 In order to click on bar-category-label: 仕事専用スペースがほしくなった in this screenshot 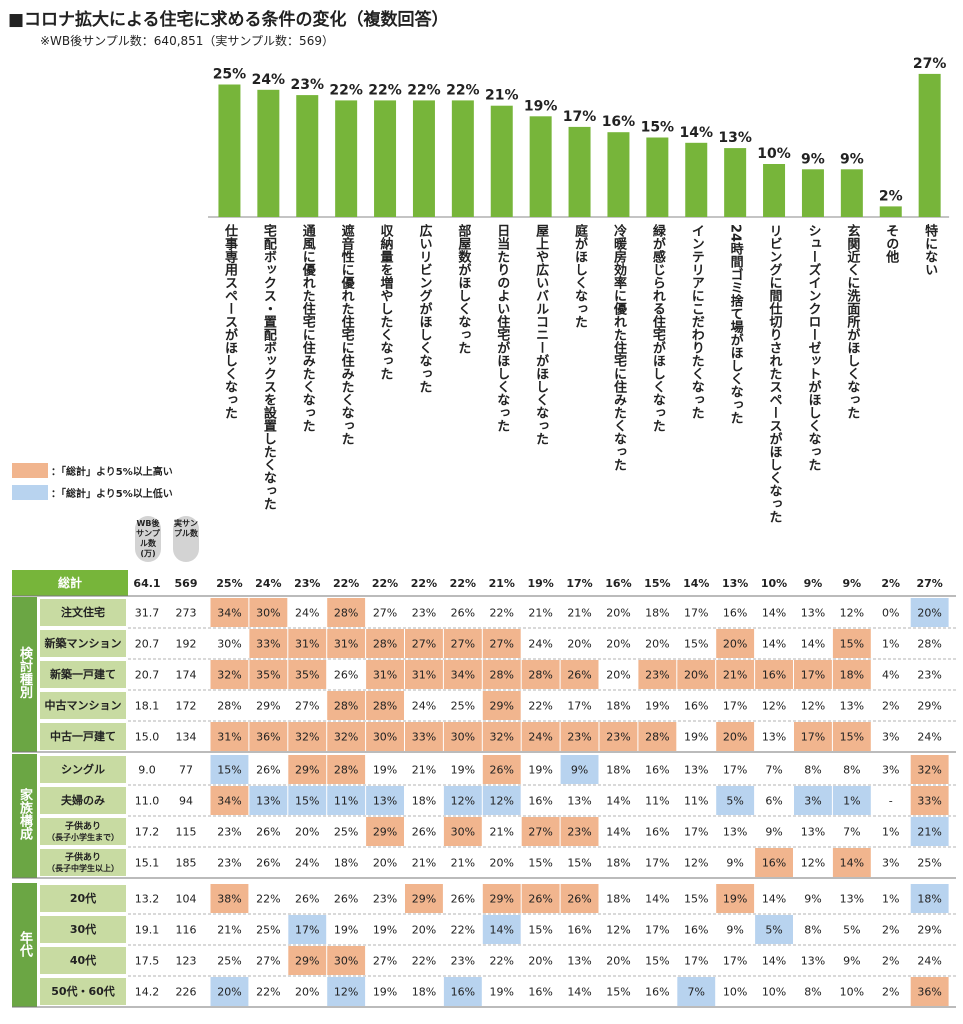, I will do `click(230, 321)`.